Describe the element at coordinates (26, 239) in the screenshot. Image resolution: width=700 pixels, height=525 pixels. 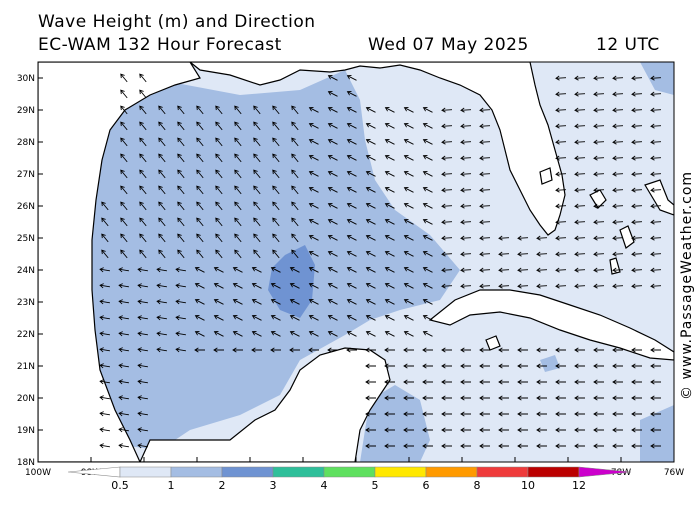
I see `lat-tick-label: 25N` at that location.